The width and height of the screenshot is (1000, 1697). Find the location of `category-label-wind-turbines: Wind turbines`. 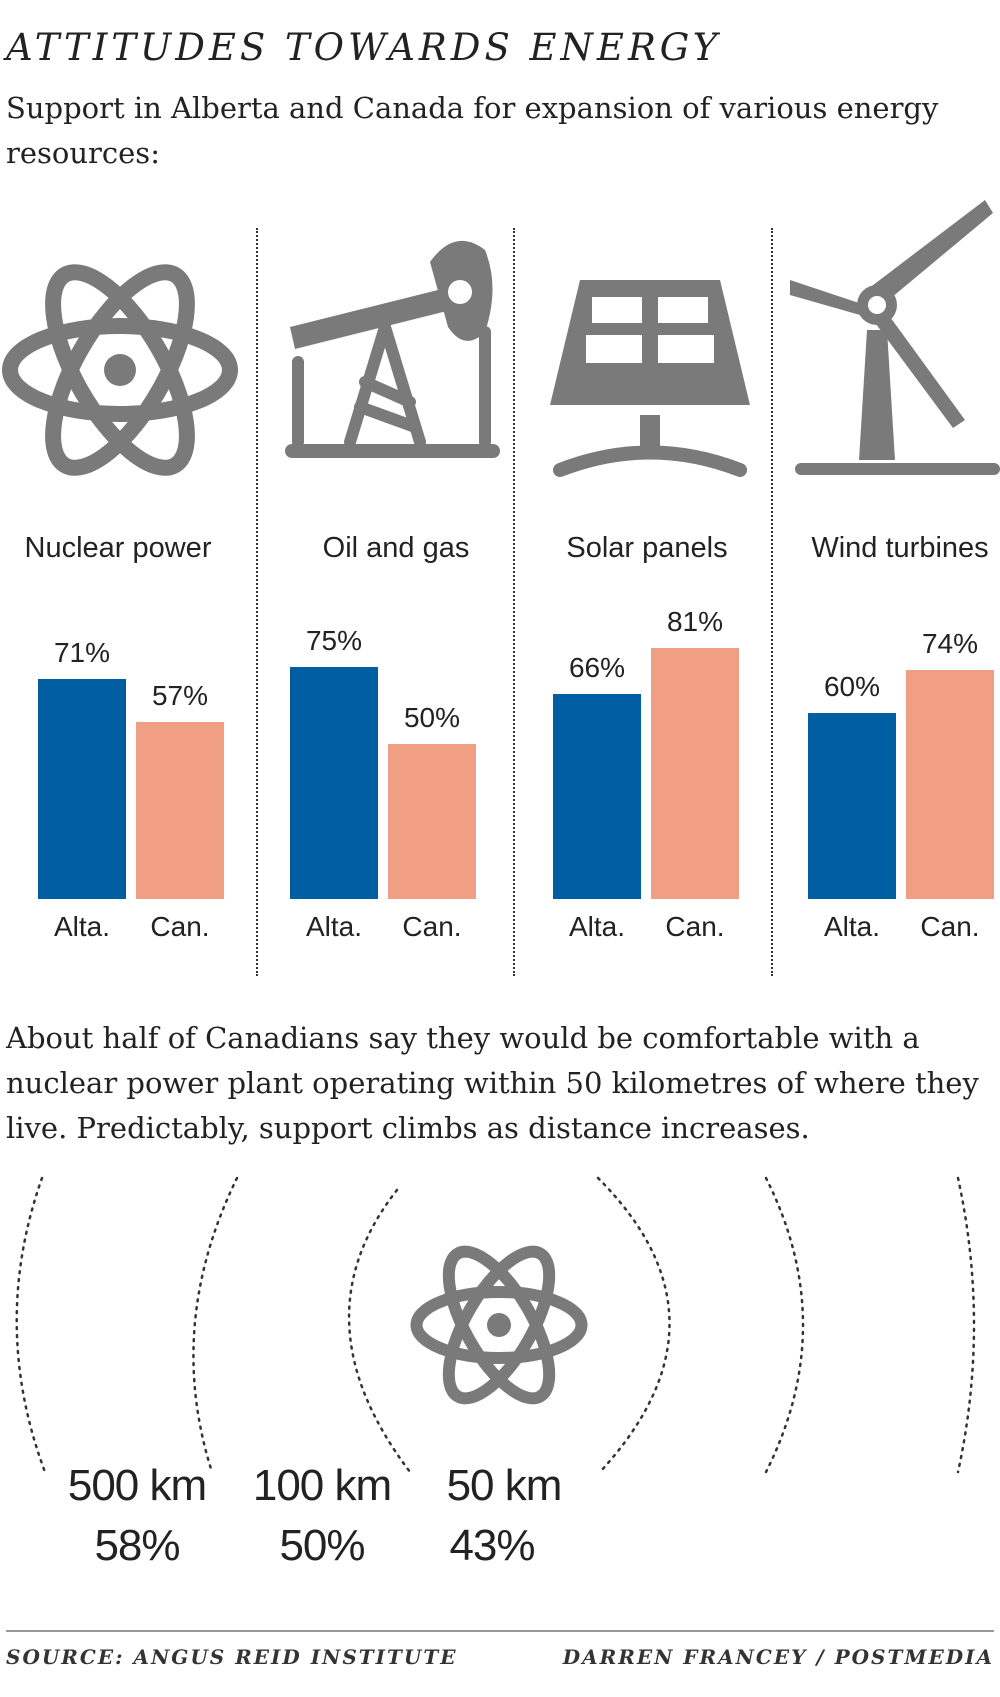

category-label-wind-turbines: Wind turbines is located at coordinates (900, 548).